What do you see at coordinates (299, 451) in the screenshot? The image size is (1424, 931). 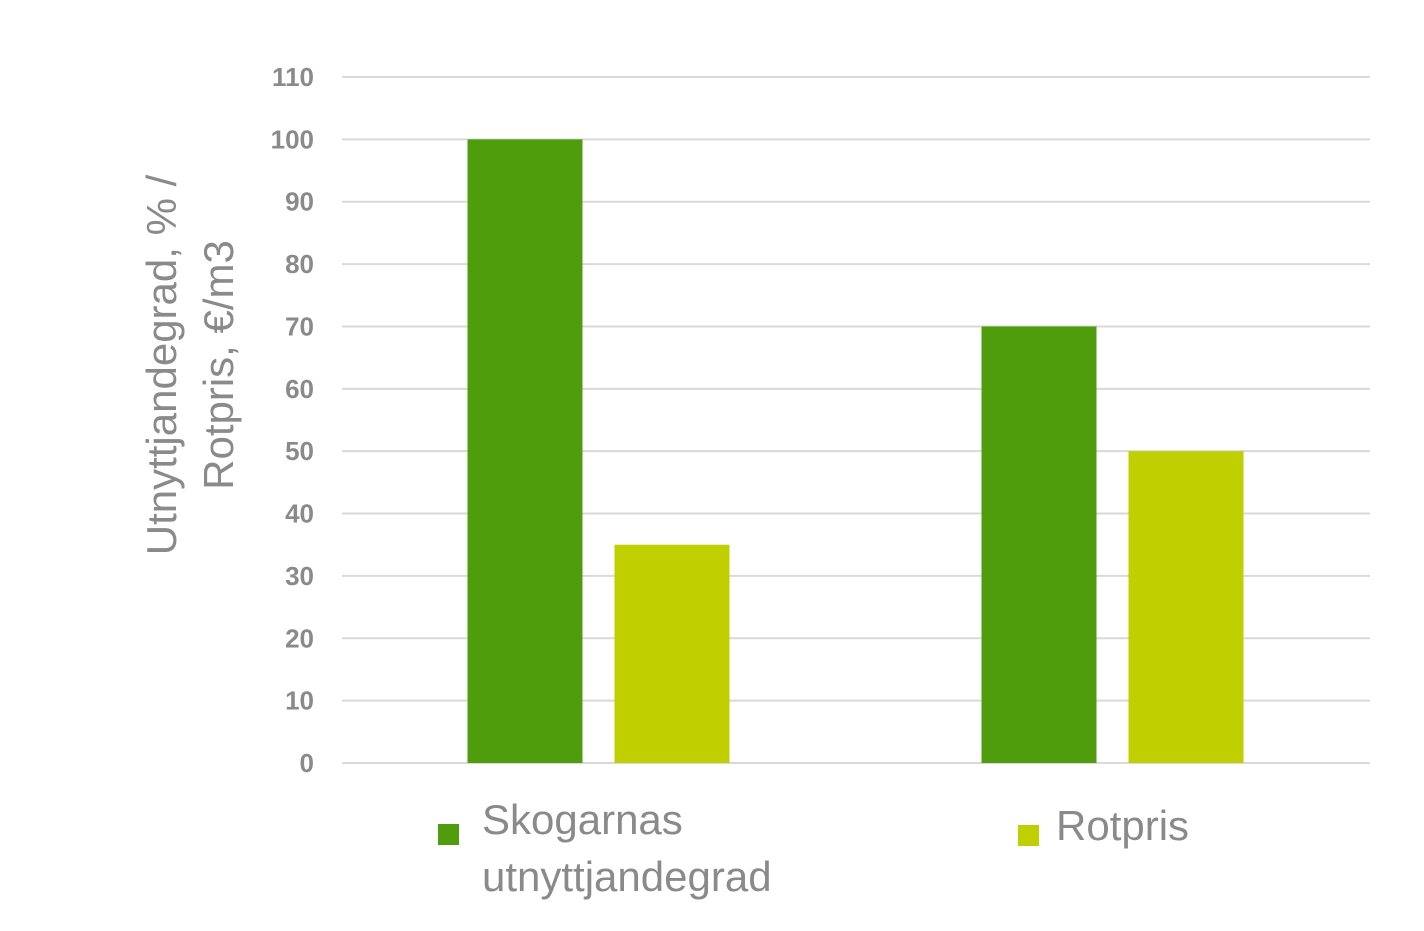 I see `y-tick-label: 50` at bounding box center [299, 451].